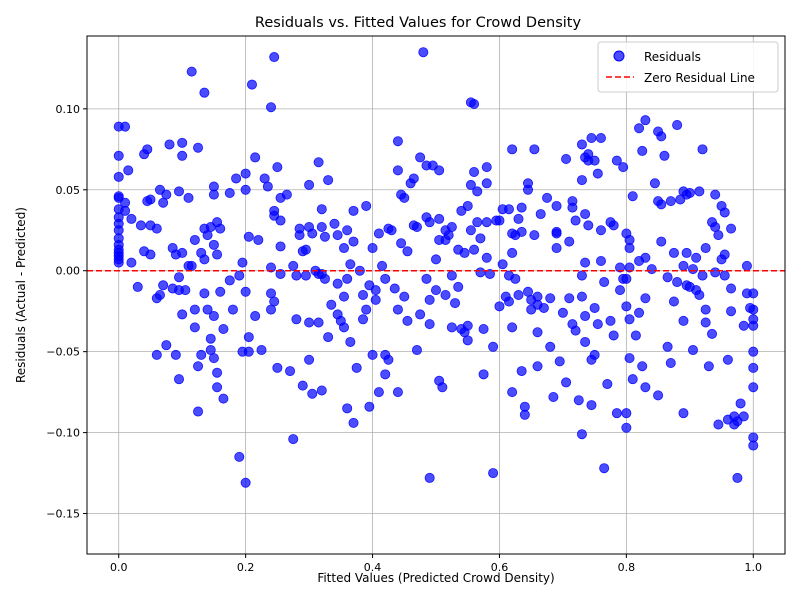  I want to click on x-tick-label: 0.4, so click(373, 567).